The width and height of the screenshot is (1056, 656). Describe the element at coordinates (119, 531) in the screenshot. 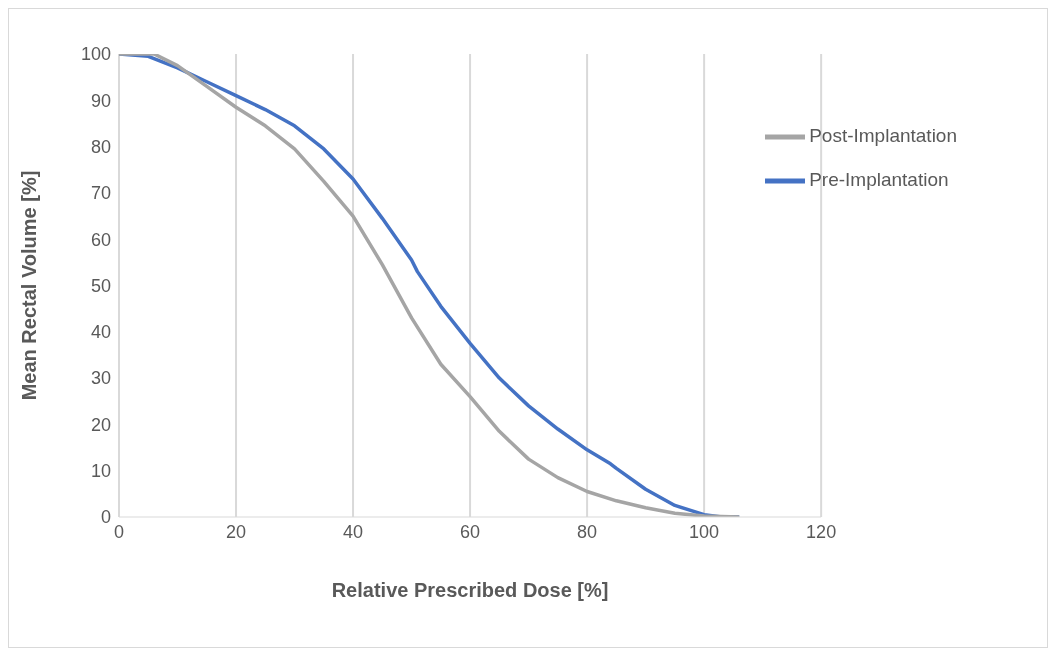

I see `x-tick-label: 0` at that location.